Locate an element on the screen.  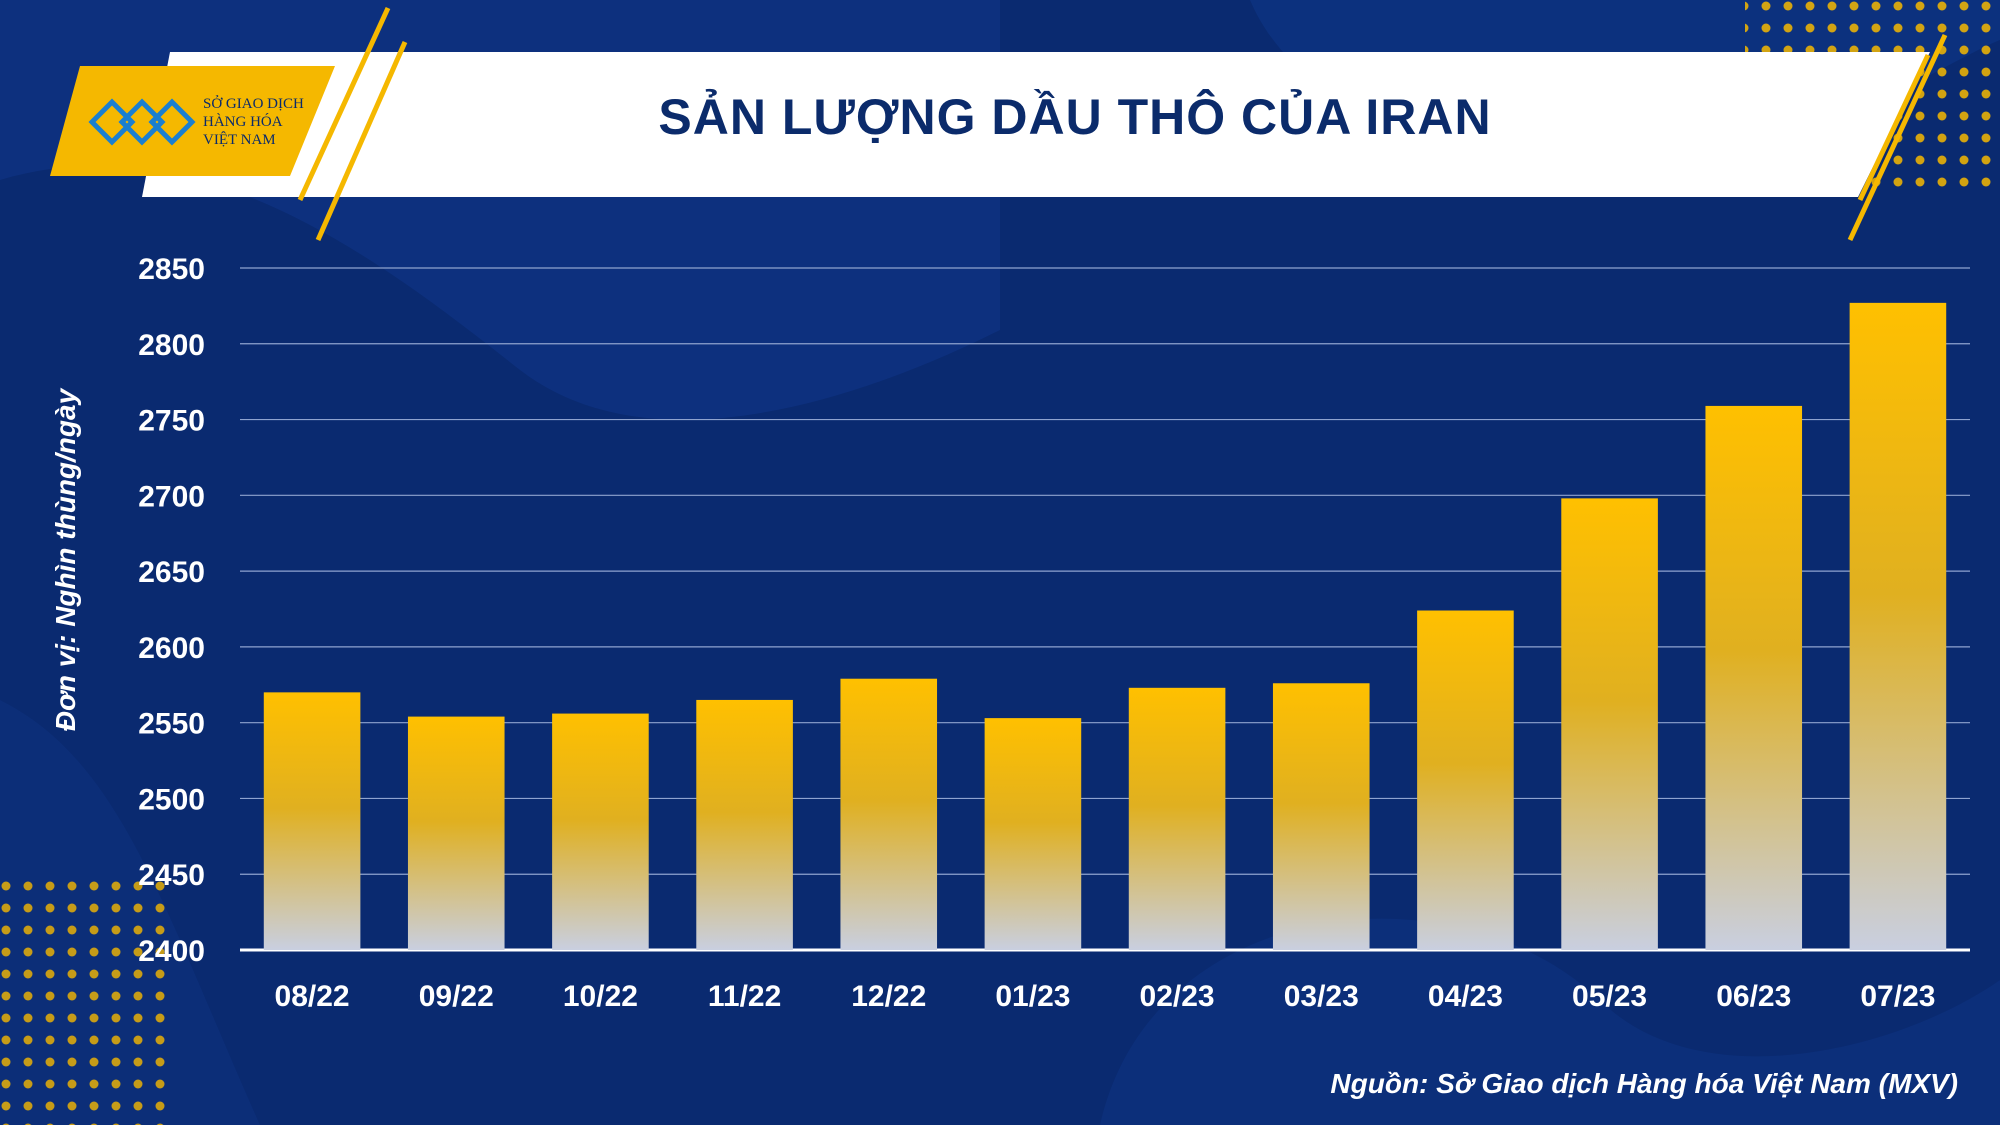
x-tick-label: 05/23 is located at coordinates (1609, 996).